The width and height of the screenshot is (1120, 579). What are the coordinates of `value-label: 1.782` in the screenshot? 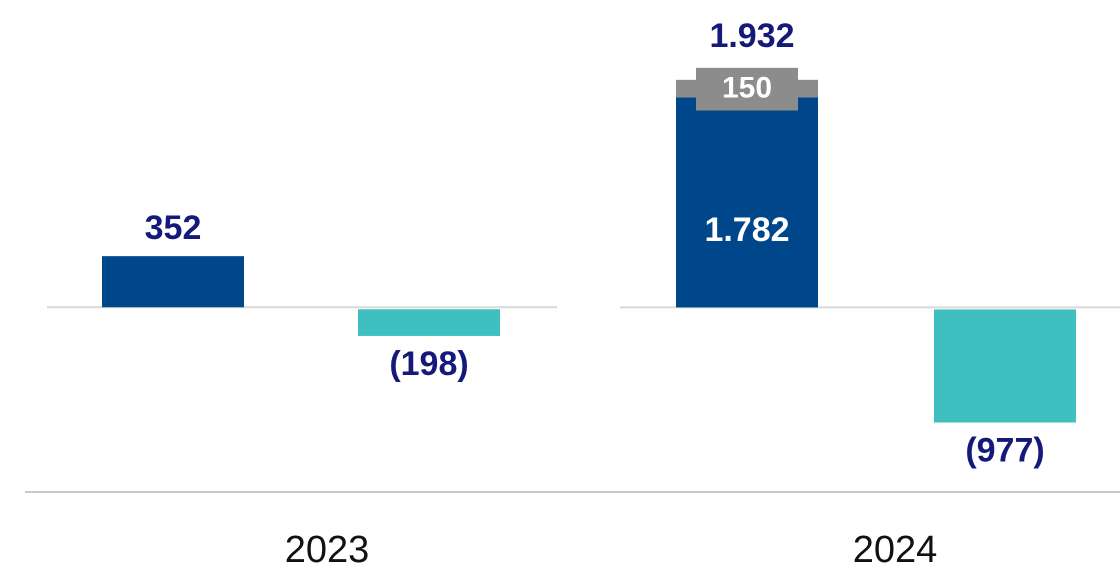 It's located at (746, 230).